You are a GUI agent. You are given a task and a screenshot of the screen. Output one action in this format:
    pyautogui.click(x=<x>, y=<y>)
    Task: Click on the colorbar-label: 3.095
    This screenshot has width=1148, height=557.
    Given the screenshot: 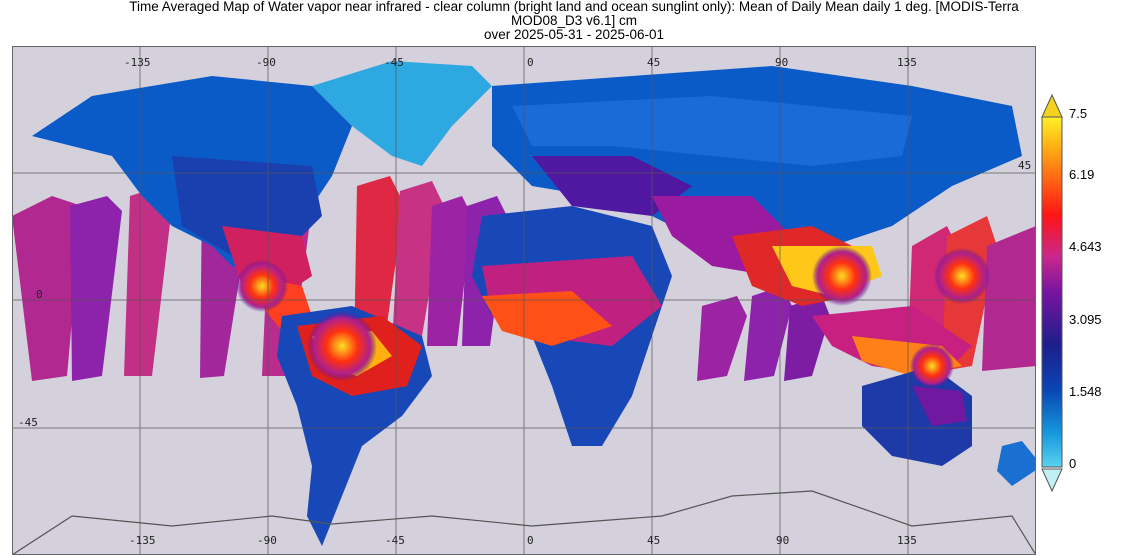 What is the action you would take?
    pyautogui.click(x=1085, y=319)
    